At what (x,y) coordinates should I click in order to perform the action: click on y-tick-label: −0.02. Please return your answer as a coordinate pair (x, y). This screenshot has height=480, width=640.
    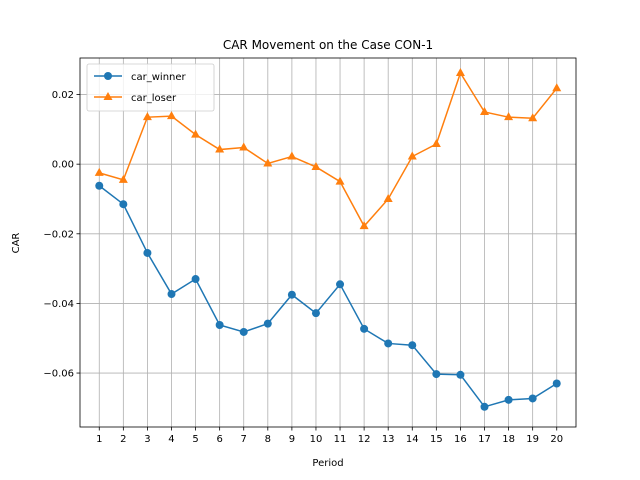
    Looking at the image, I should click on (58, 234).